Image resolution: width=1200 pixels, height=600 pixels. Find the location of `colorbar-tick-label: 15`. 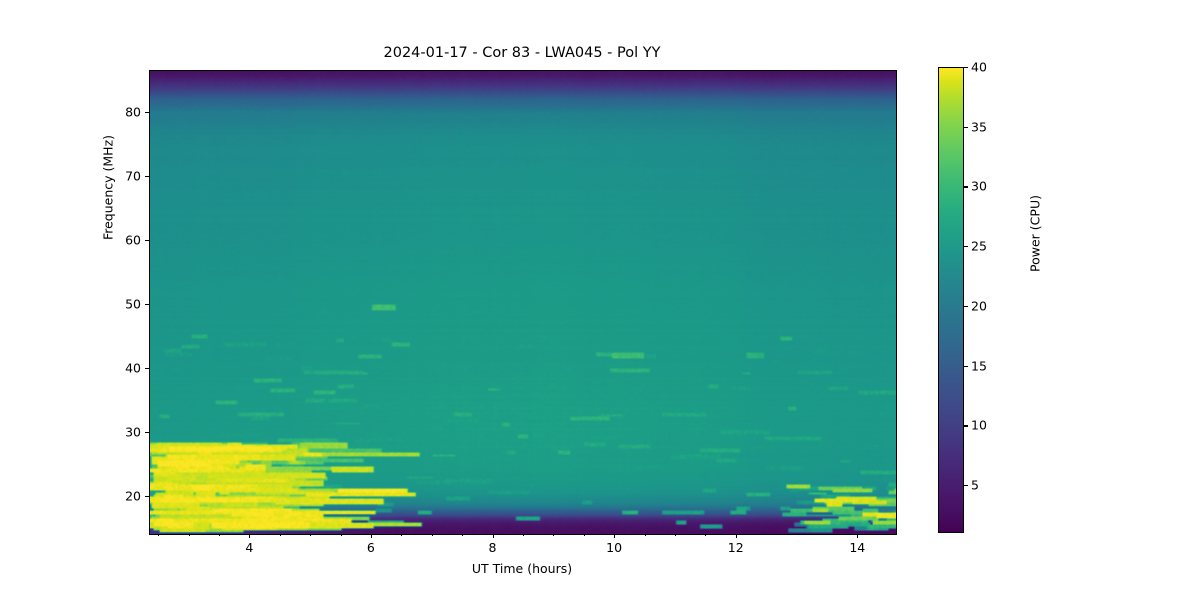

colorbar-tick-label: 15 is located at coordinates (979, 366).